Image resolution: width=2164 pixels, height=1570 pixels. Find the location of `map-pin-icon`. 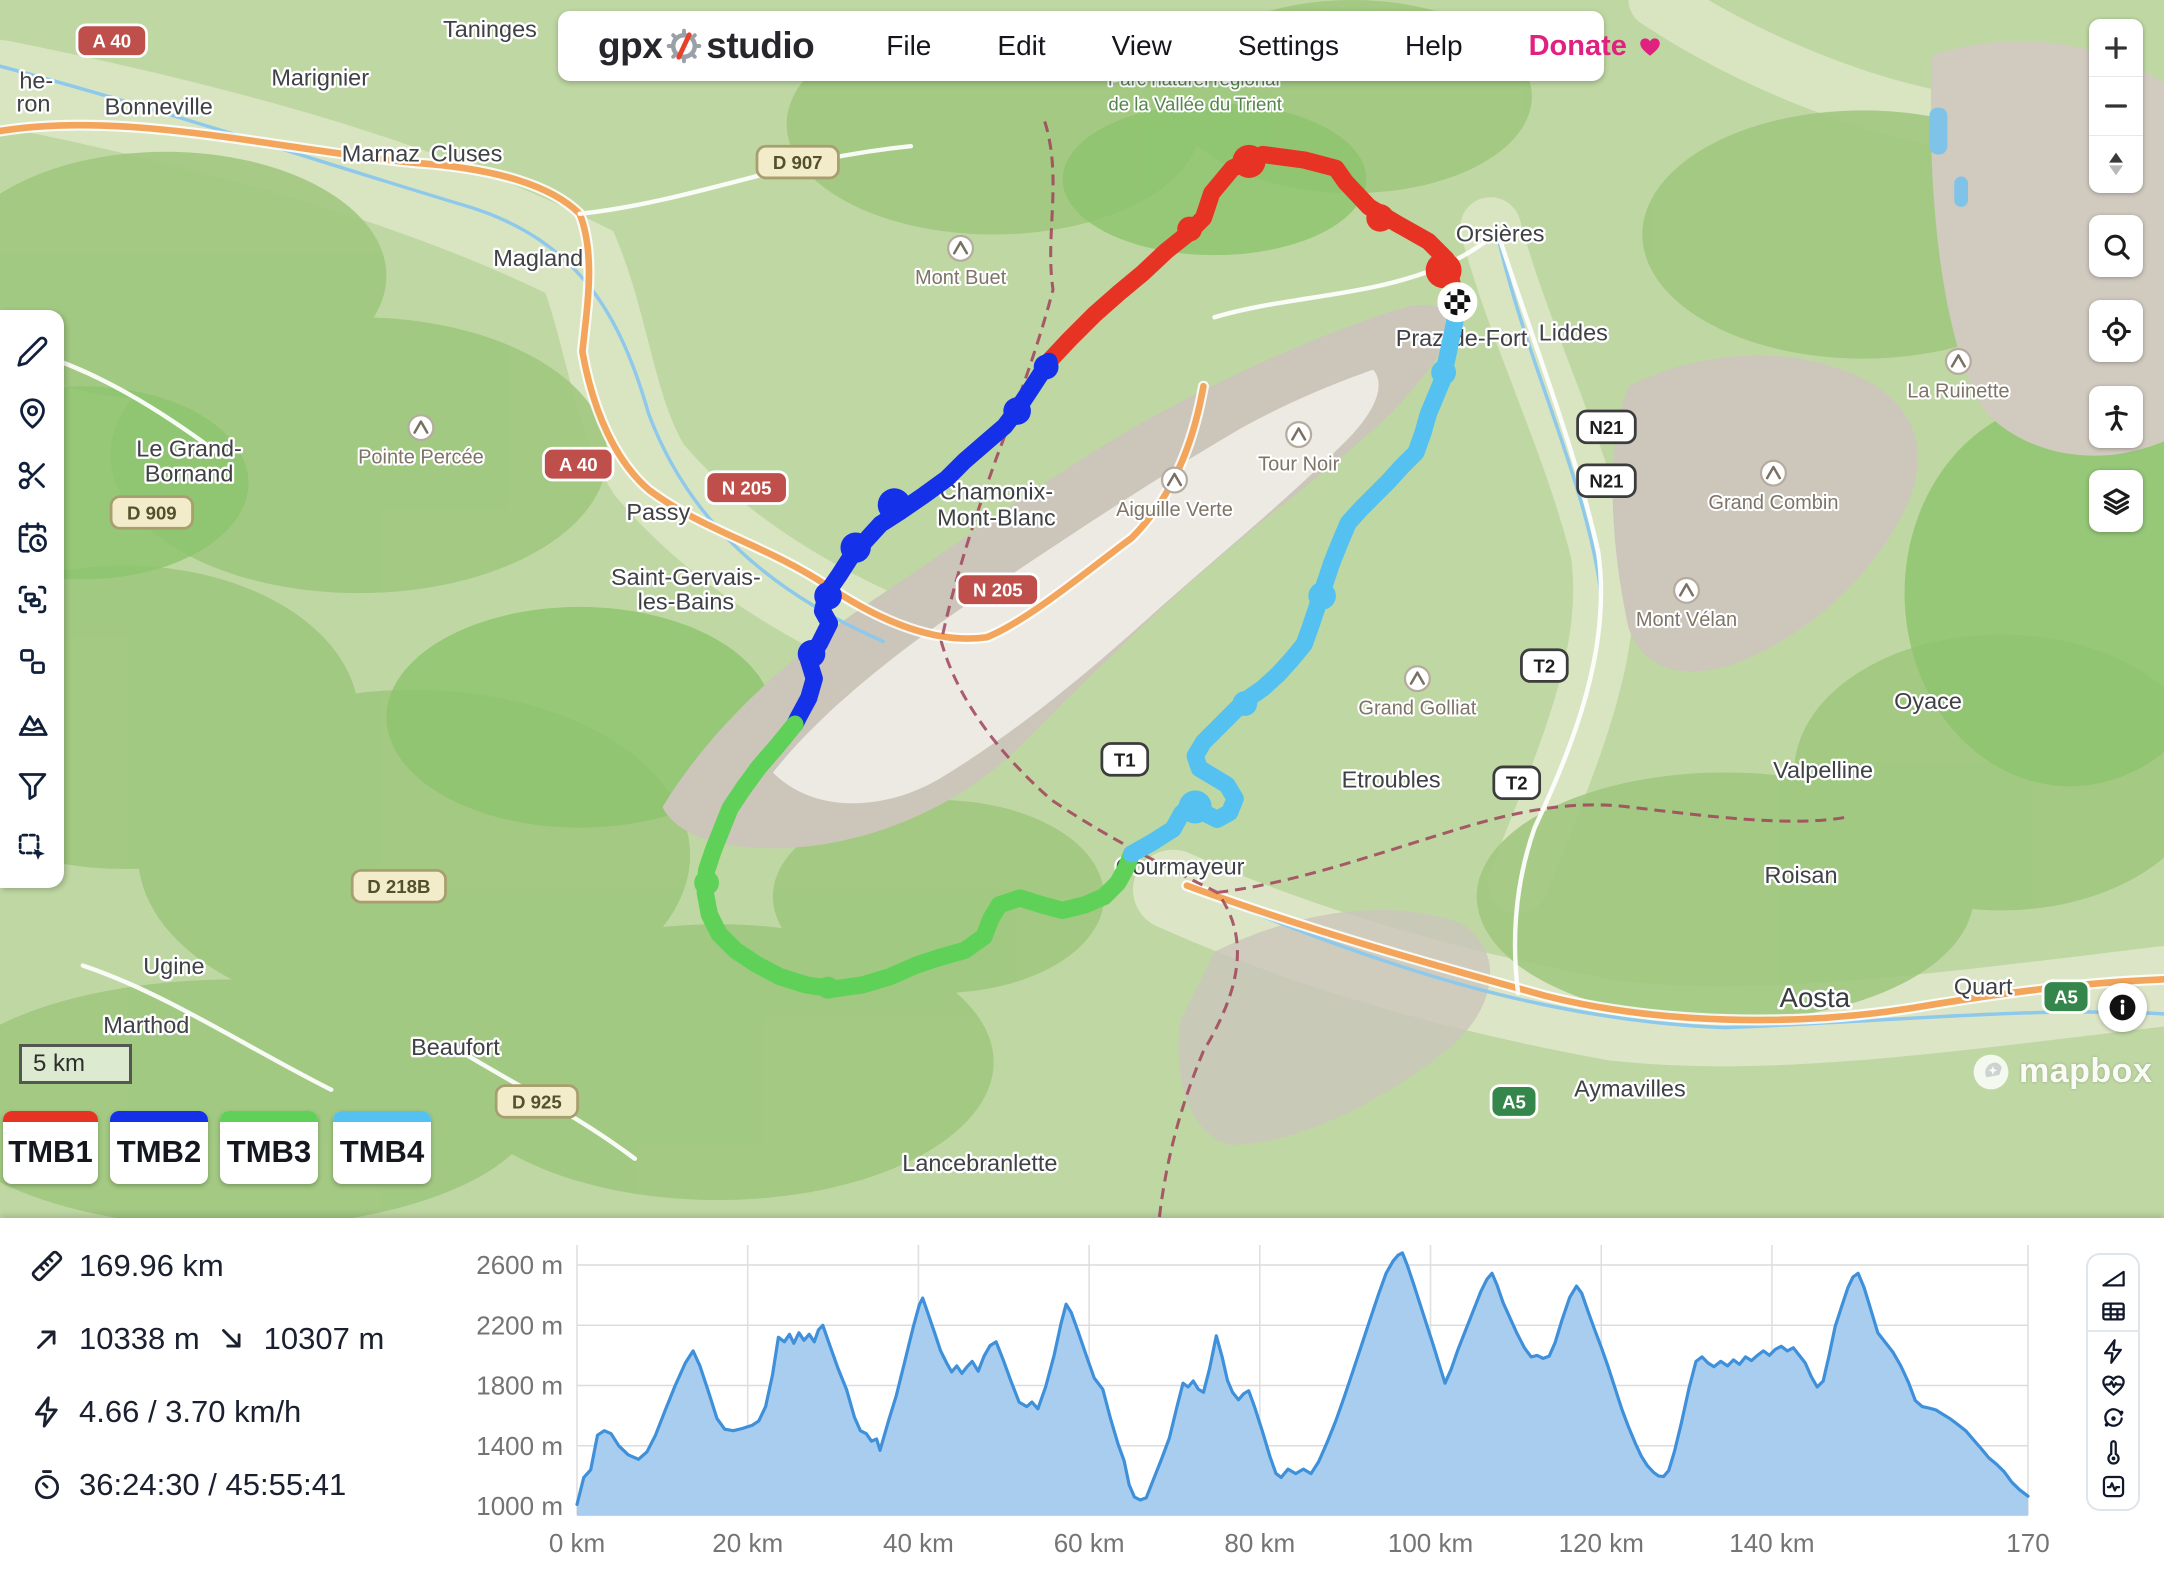

map-pin-icon is located at coordinates (32, 413).